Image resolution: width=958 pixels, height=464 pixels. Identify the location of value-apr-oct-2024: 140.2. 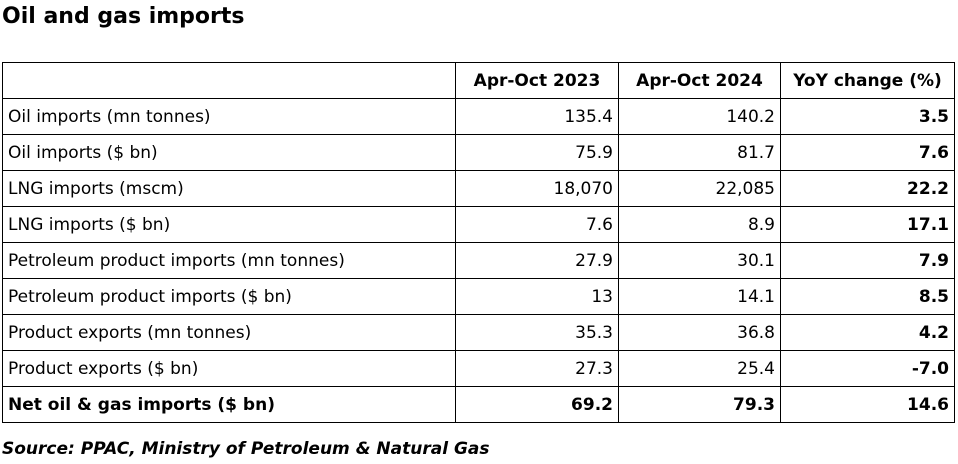
(699, 116).